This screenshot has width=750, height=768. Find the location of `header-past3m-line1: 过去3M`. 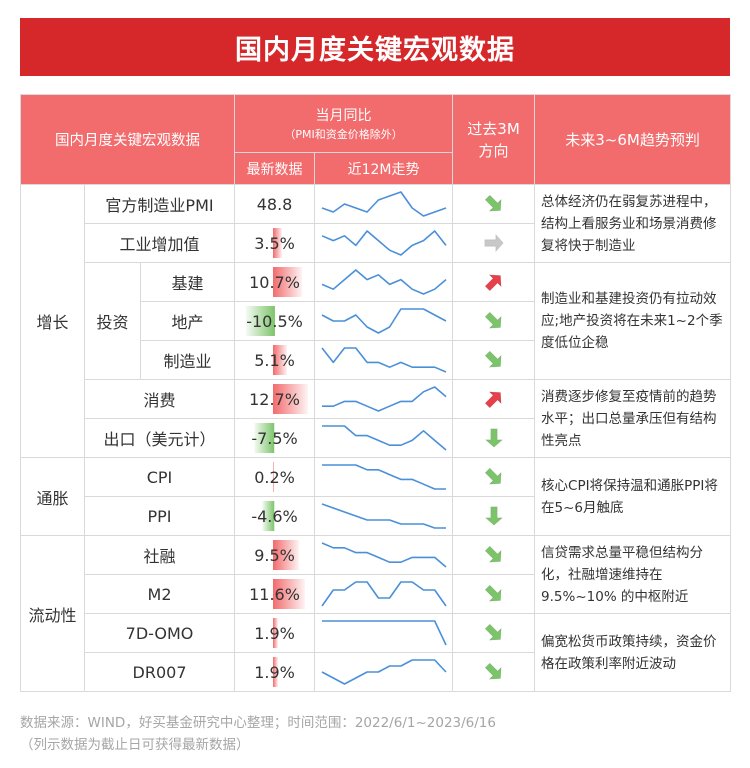

header-past3m-line1: 过去3M is located at coordinates (493, 128).